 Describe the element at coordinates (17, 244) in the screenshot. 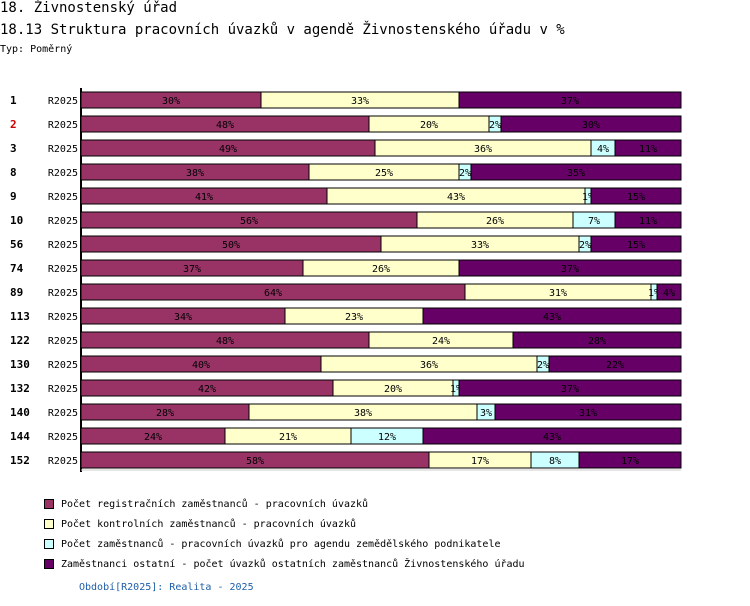

I see `row-id-label: 56` at that location.